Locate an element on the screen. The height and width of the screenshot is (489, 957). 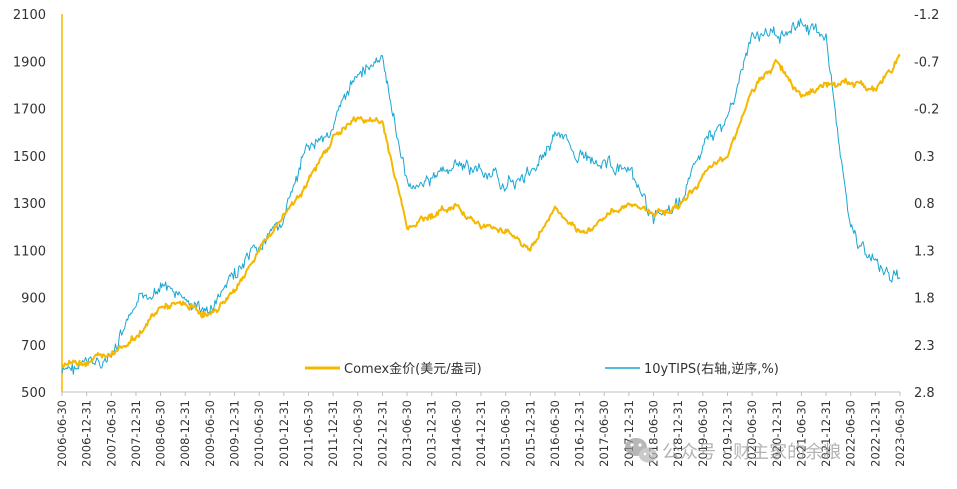
x-tick-label: 2017-06-30 is located at coordinates (604, 433).